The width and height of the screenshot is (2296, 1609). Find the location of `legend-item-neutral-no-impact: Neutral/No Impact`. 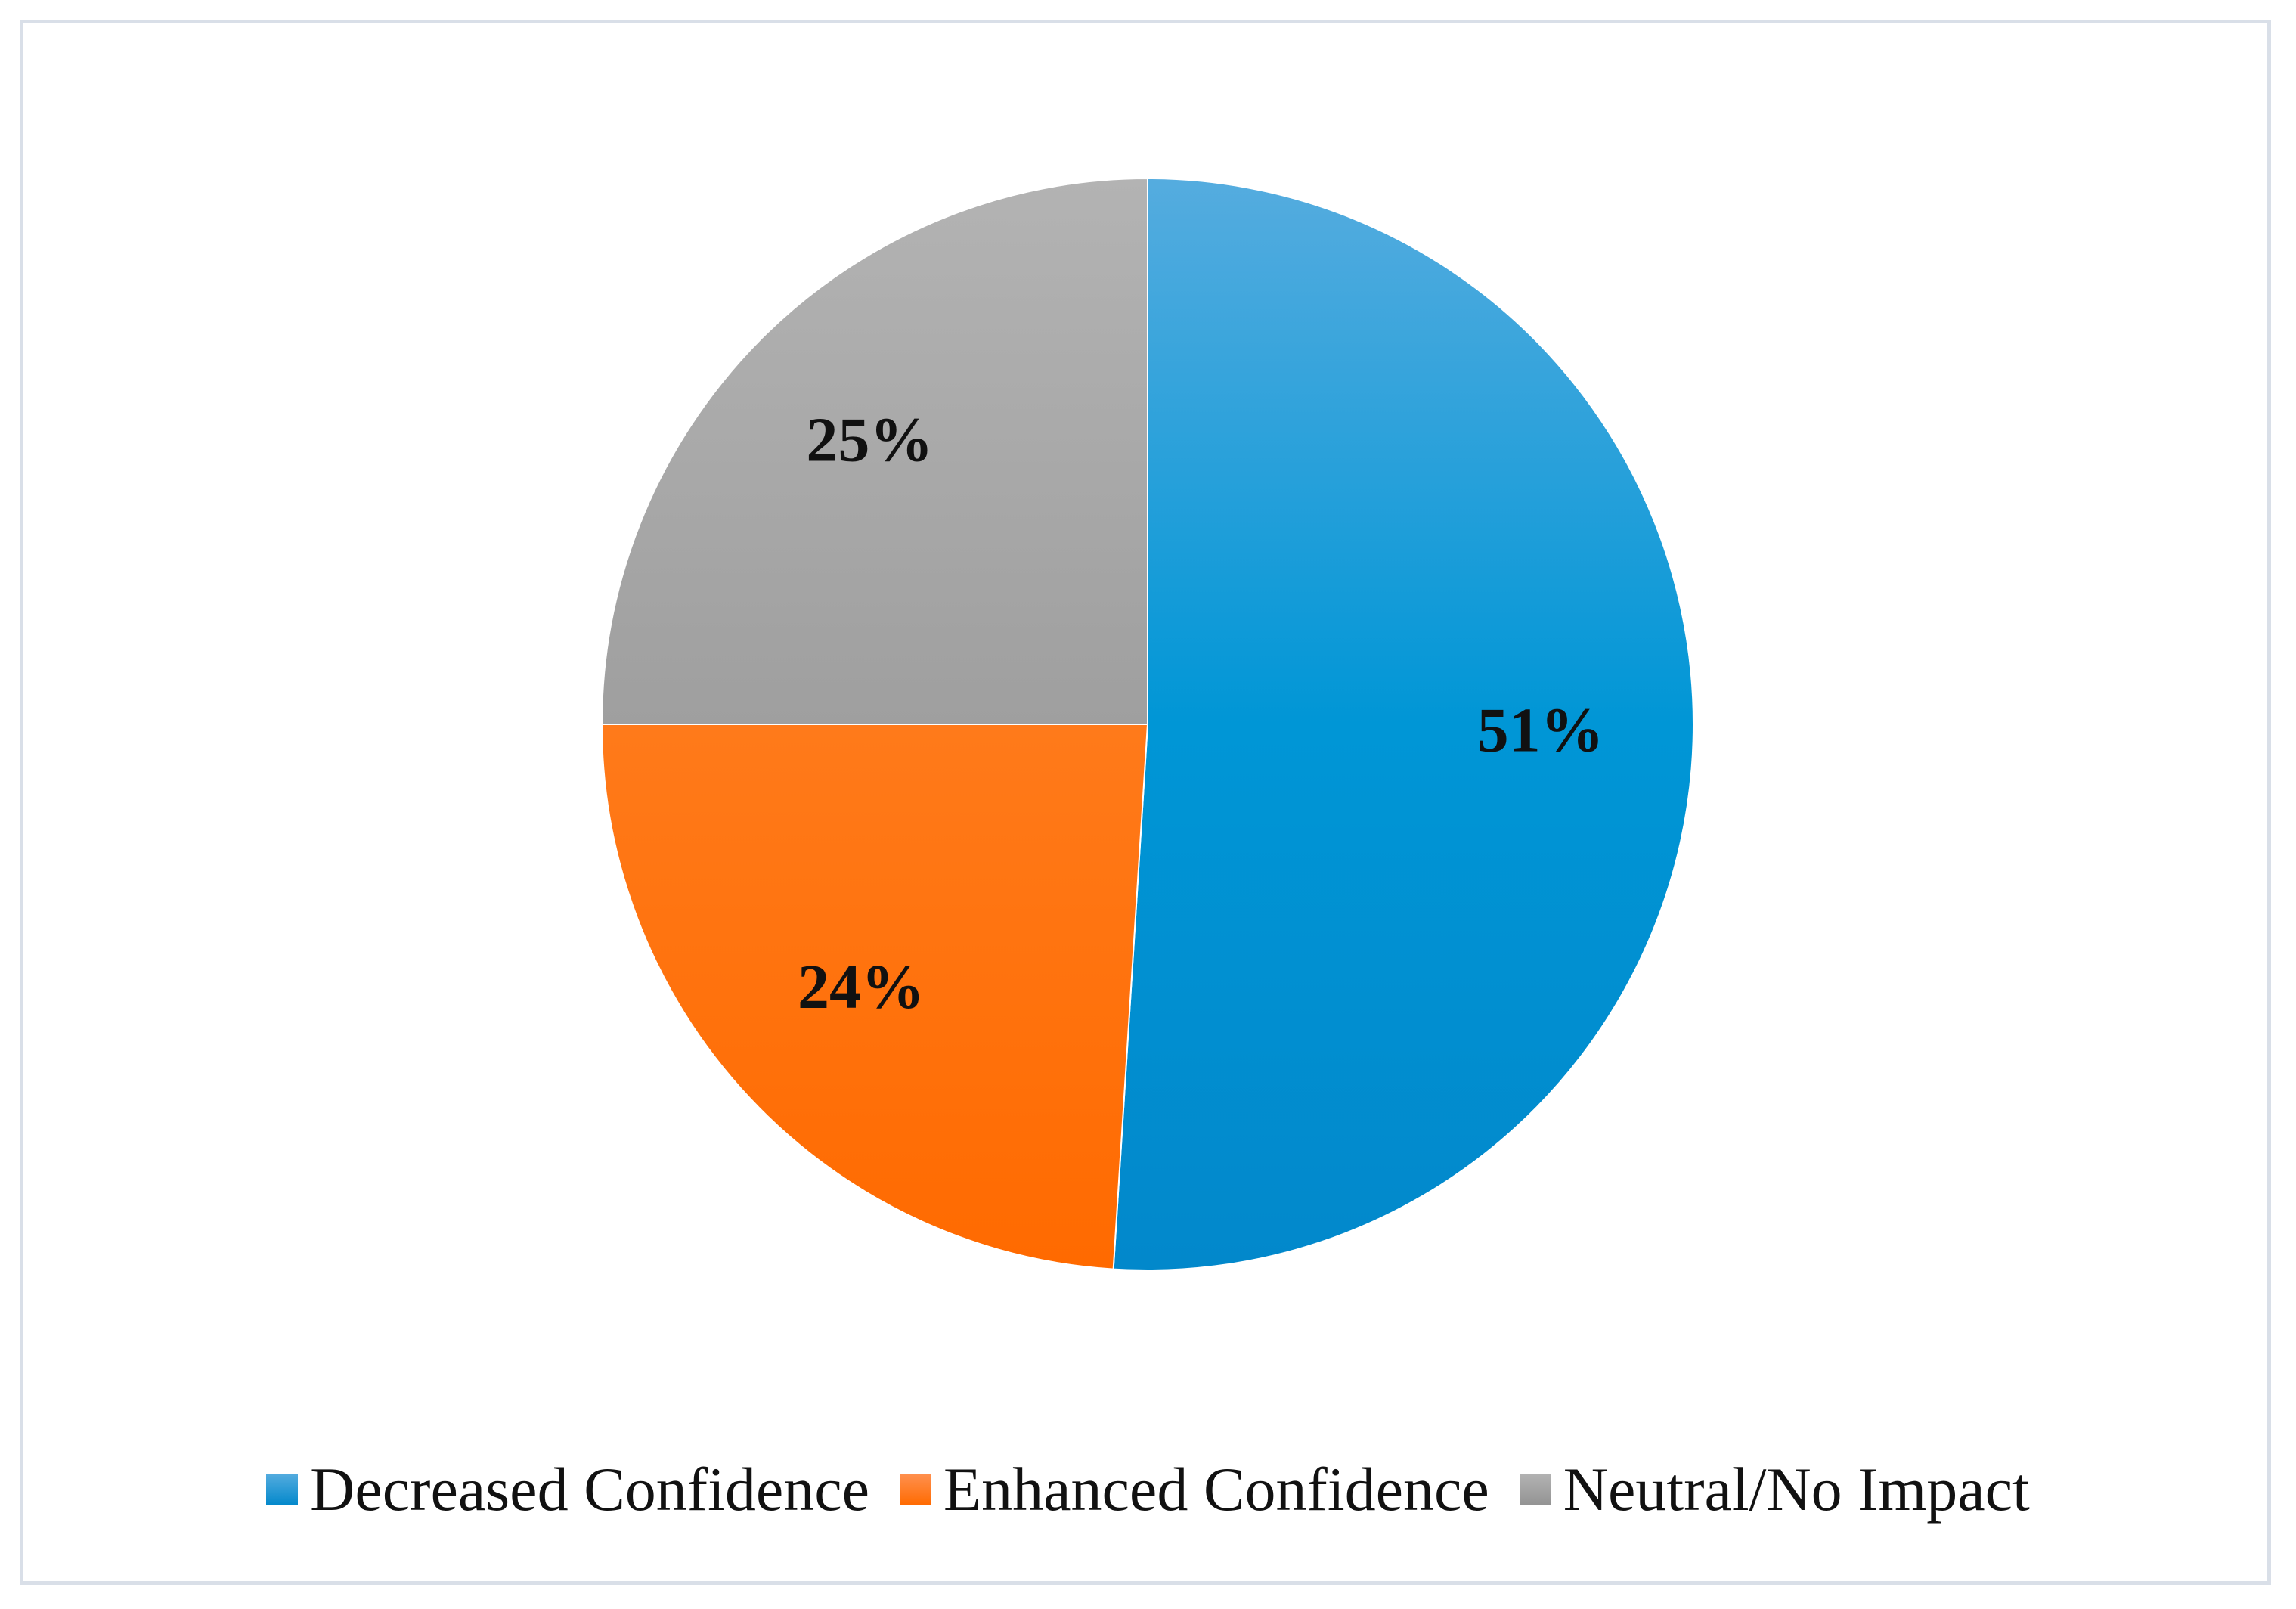

legend-item-neutral-no-impact: Neutral/No Impact is located at coordinates (1774, 1490).